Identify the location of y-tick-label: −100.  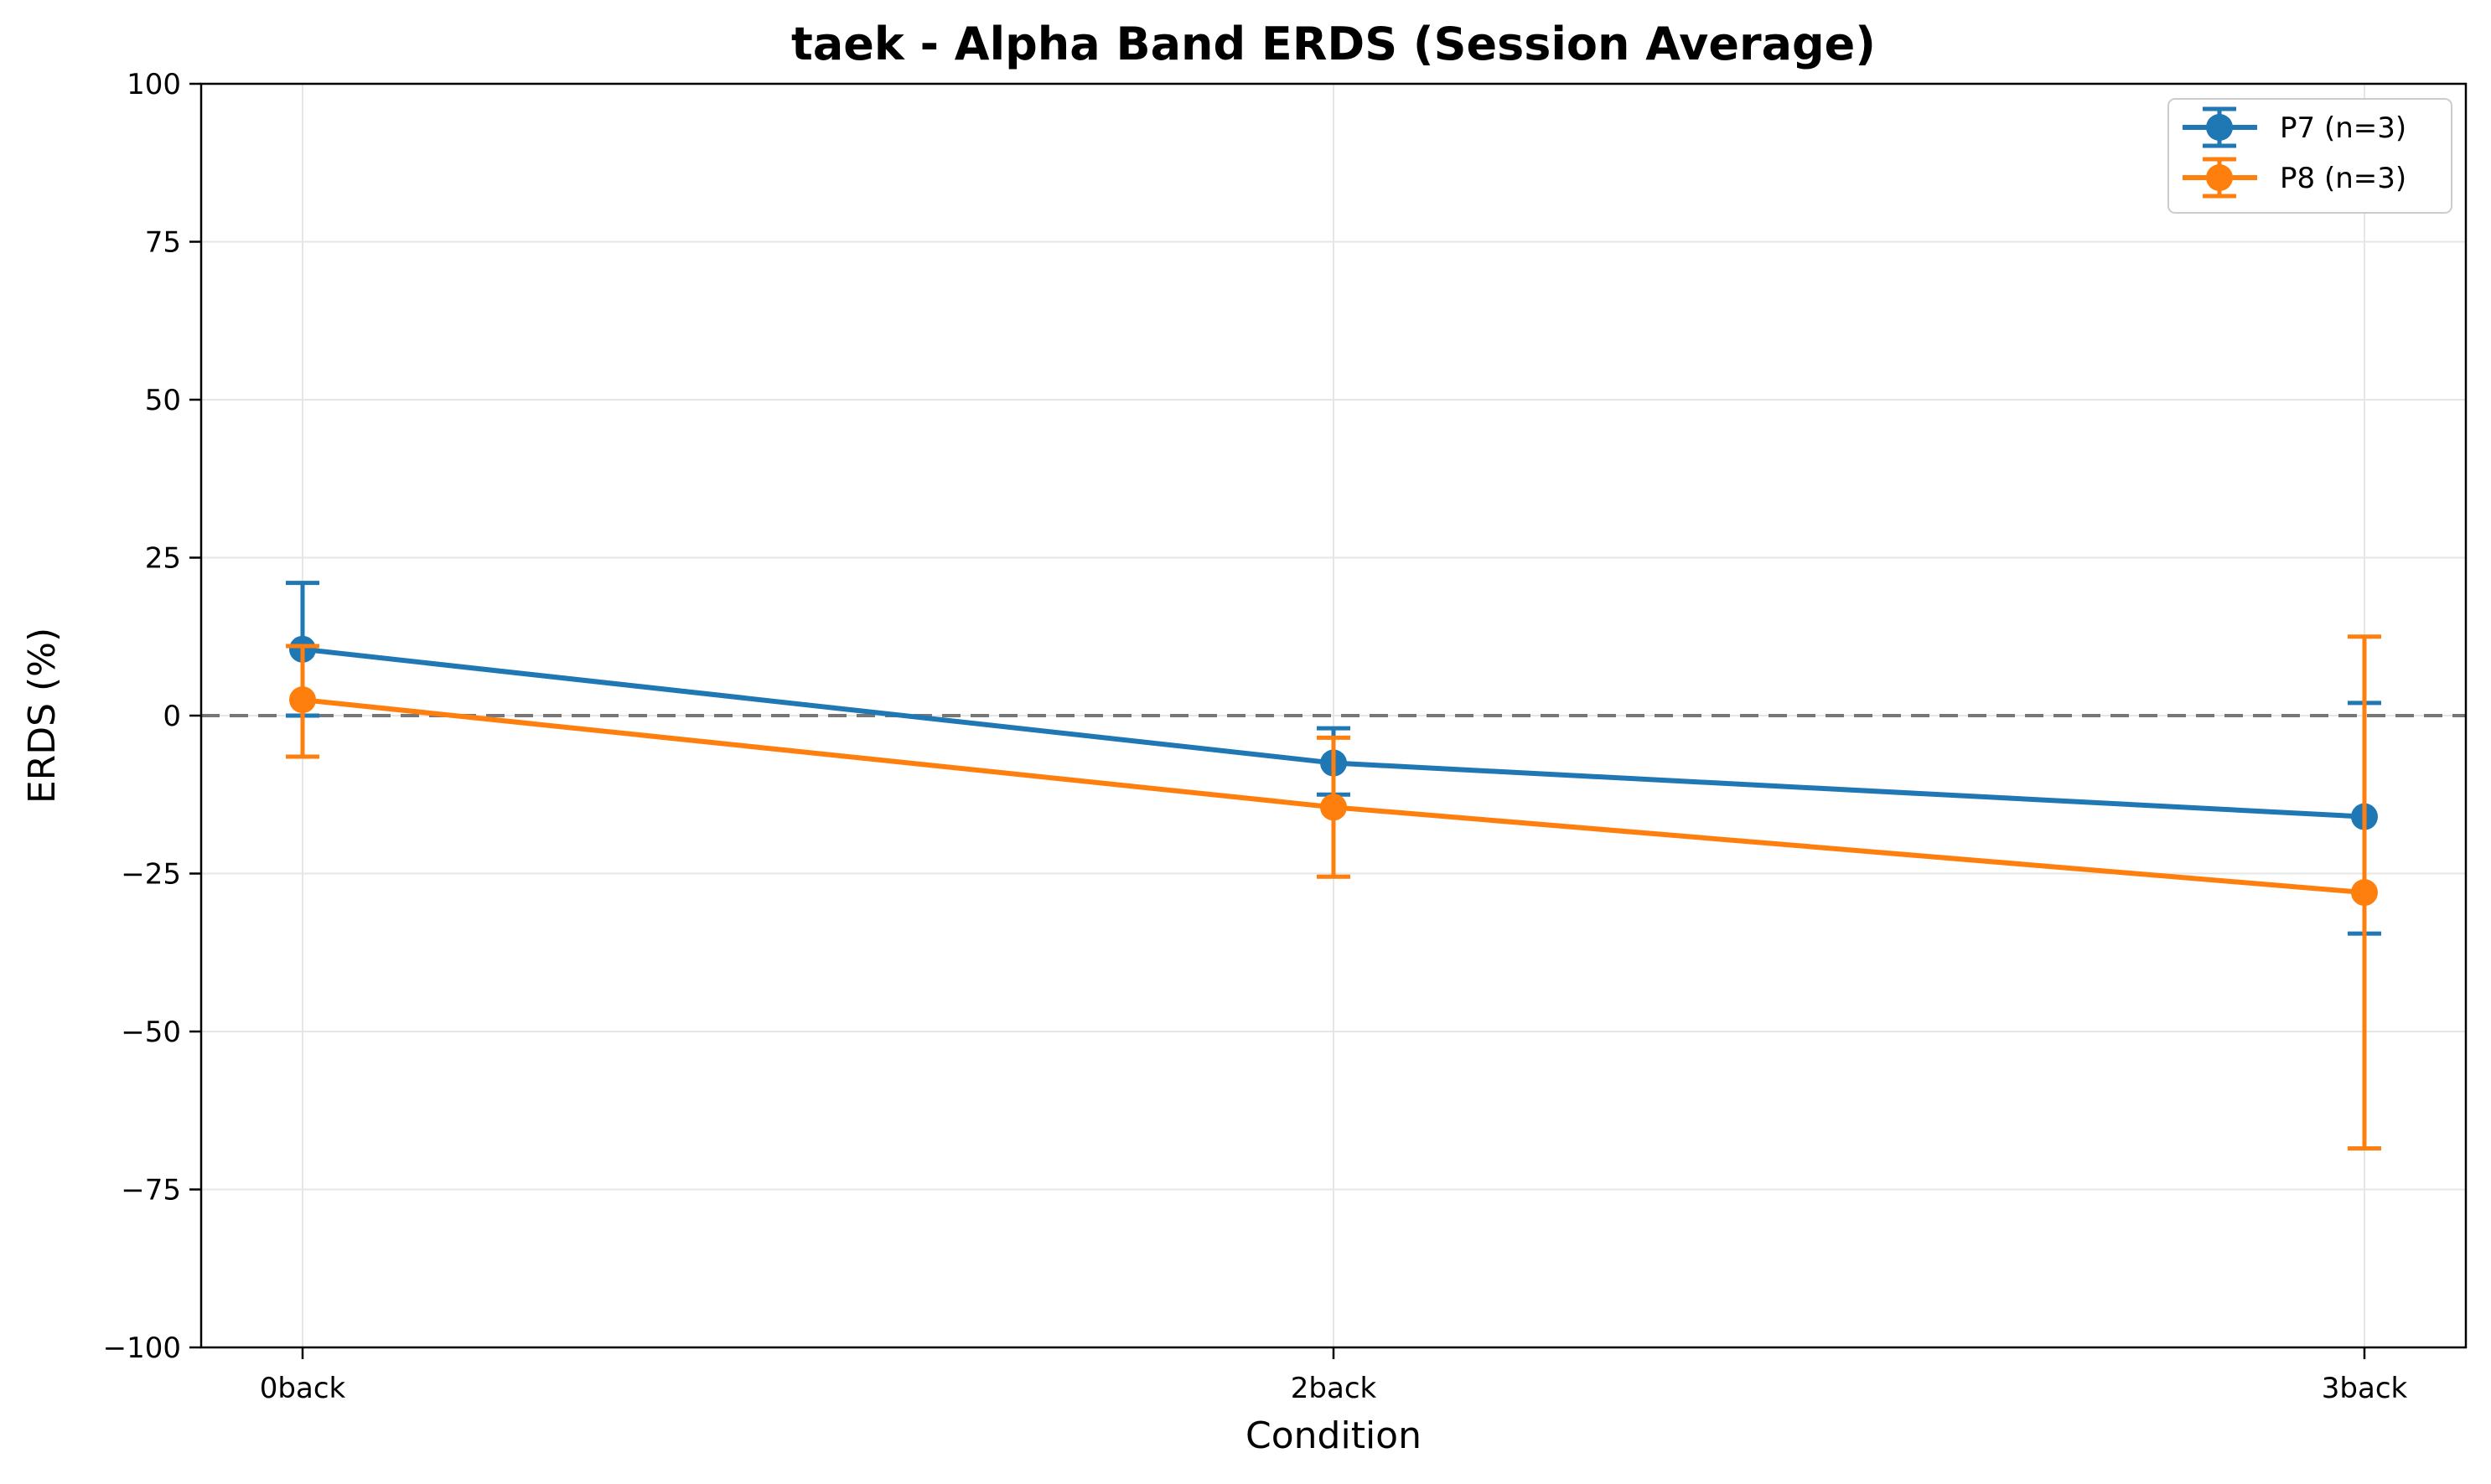
(142, 1348).